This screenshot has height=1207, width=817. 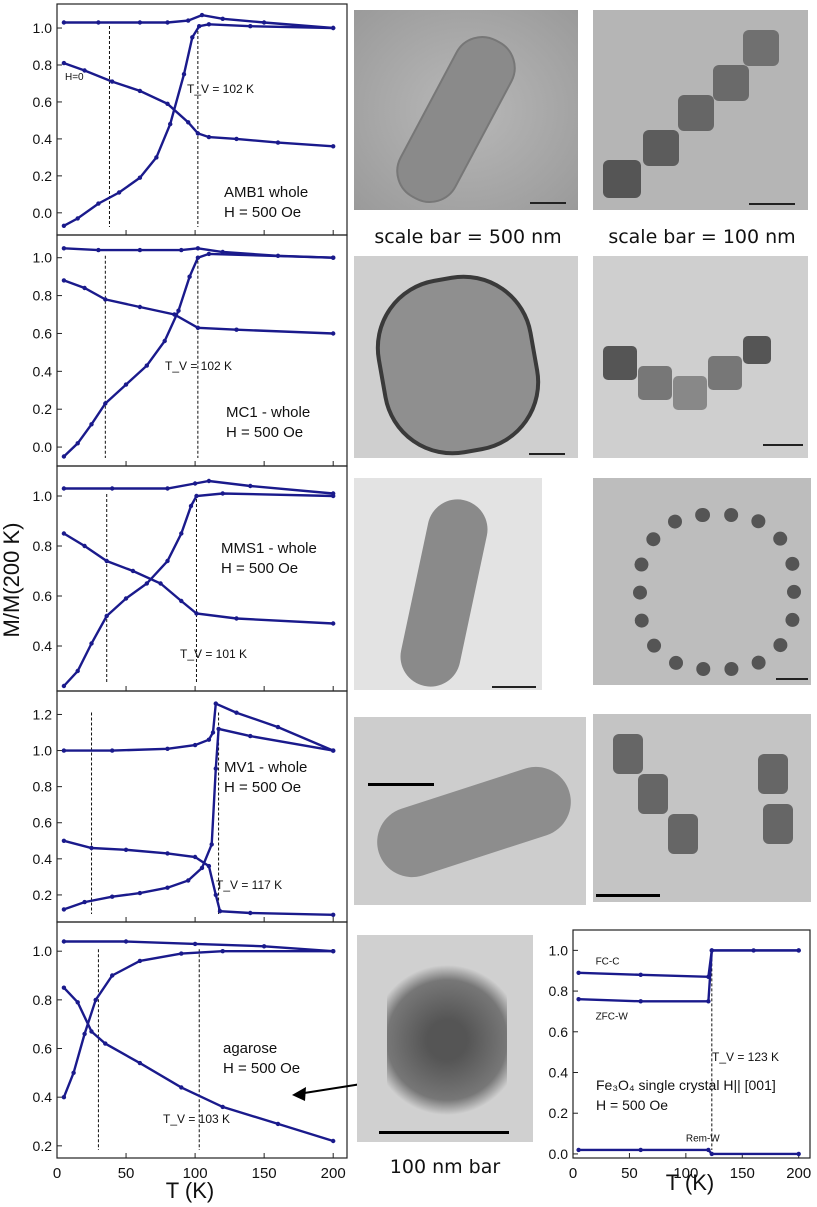 I want to click on panel-label-line-1: AMB1 whole, so click(x=266, y=192).